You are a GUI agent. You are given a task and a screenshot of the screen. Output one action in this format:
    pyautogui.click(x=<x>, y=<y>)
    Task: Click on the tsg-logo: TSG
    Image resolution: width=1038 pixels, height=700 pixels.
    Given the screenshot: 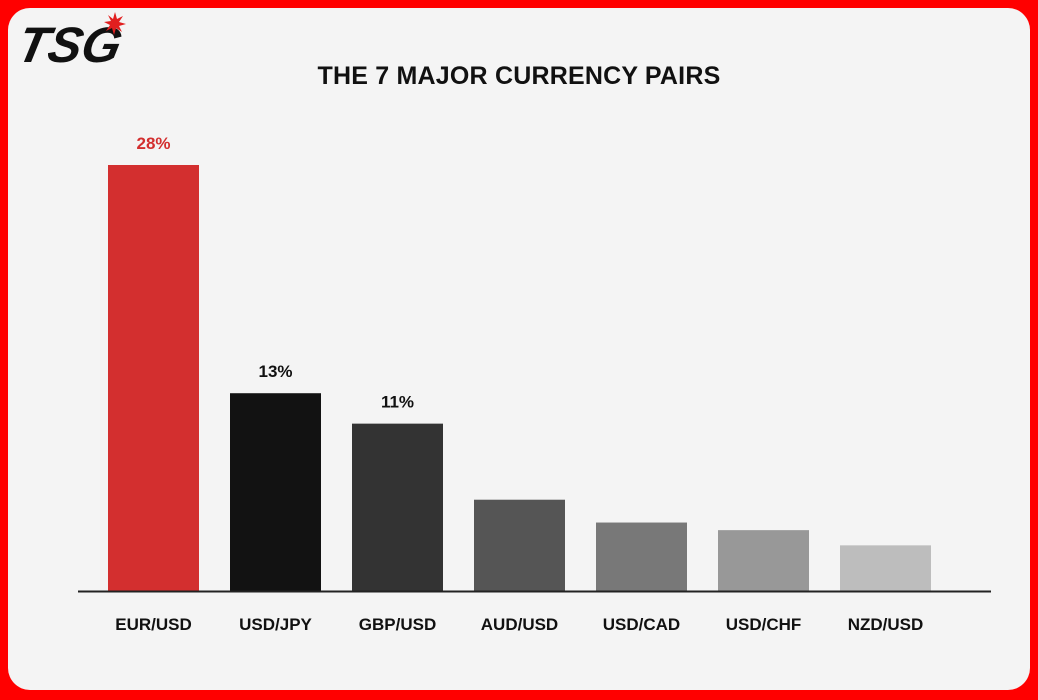 What is the action you would take?
    pyautogui.click(x=74, y=41)
    